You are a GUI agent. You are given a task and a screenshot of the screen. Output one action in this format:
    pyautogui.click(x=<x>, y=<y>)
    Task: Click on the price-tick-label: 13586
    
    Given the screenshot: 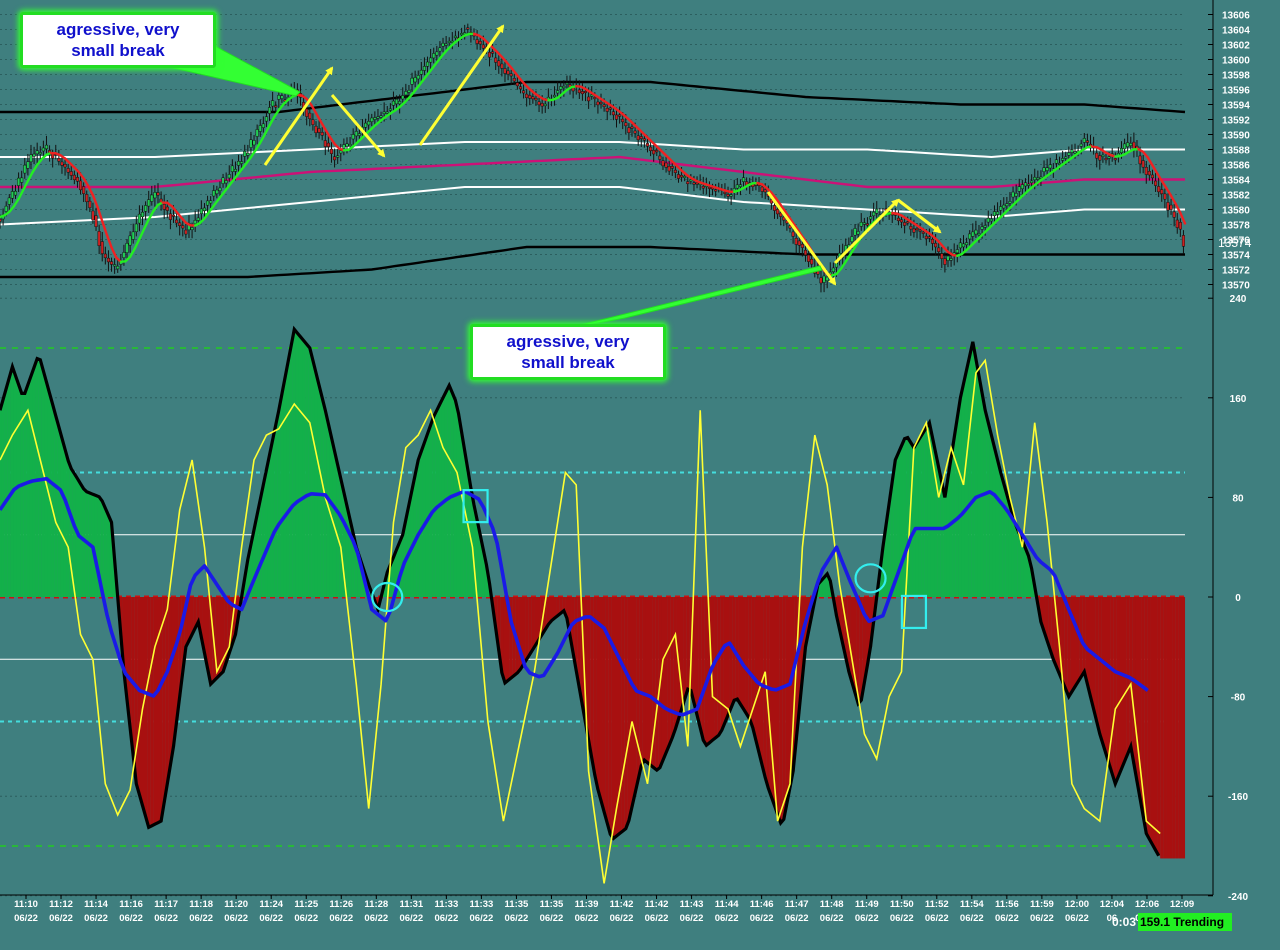 What is the action you would take?
    pyautogui.click(x=1236, y=166)
    